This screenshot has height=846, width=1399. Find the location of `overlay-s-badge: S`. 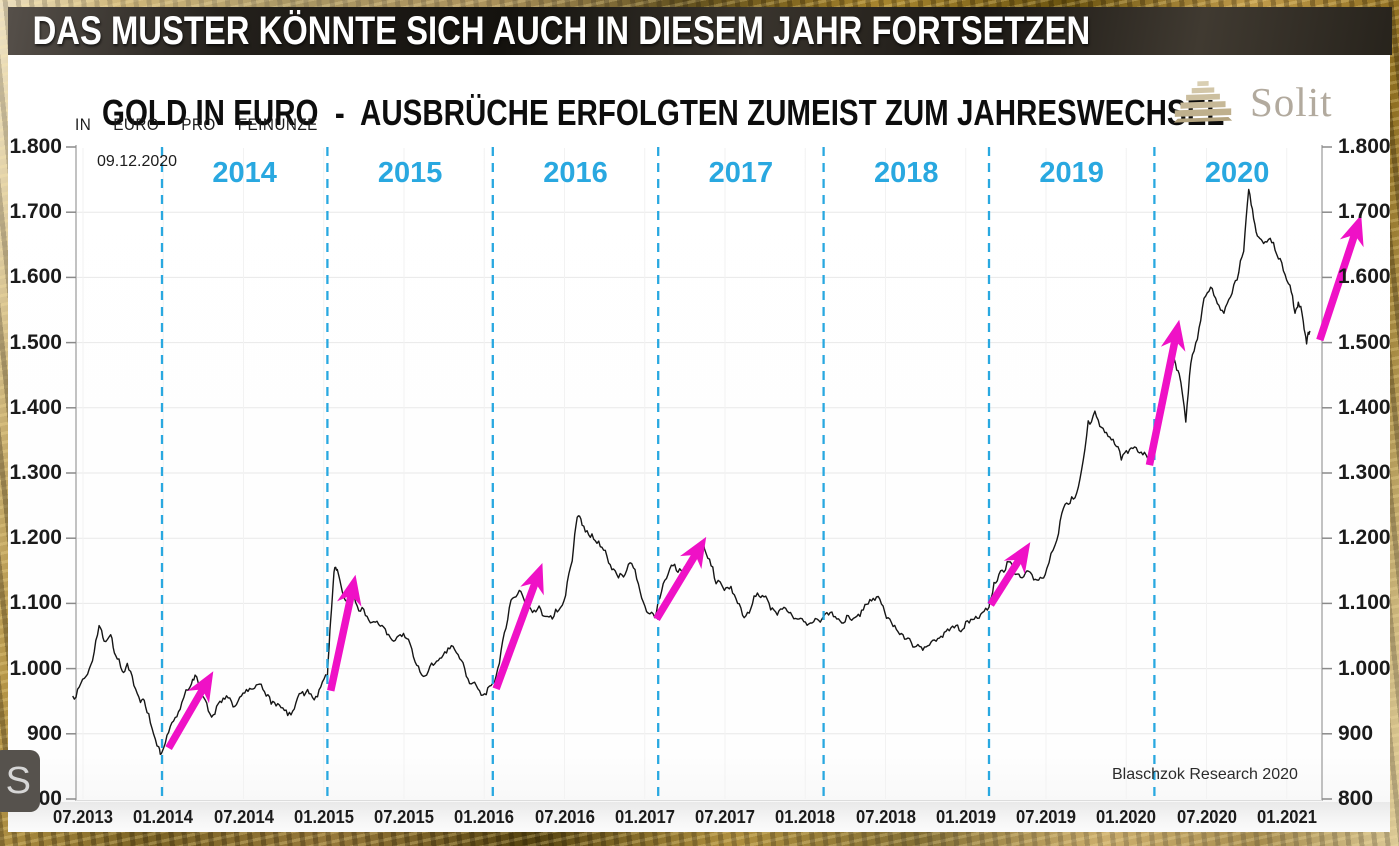

overlay-s-badge: S is located at coordinates (20, 781).